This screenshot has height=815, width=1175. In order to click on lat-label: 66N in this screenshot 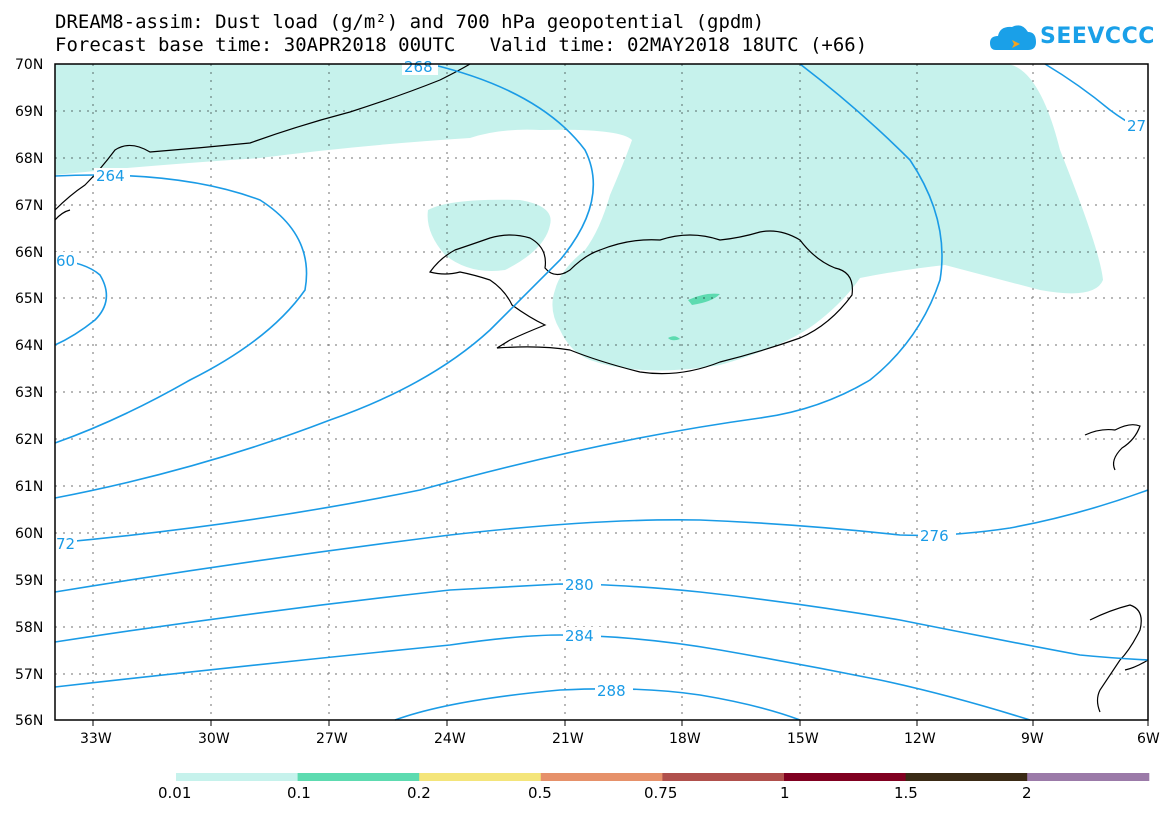, I will do `click(29, 253)`.